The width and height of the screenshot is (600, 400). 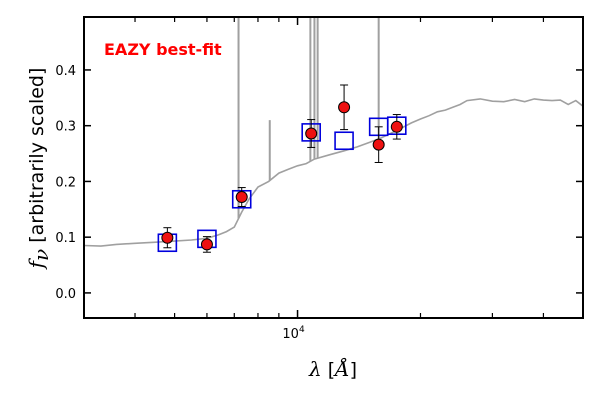 I want to click on y-axis-title: fν [arbitrarily scaled], so click(x=38, y=169).